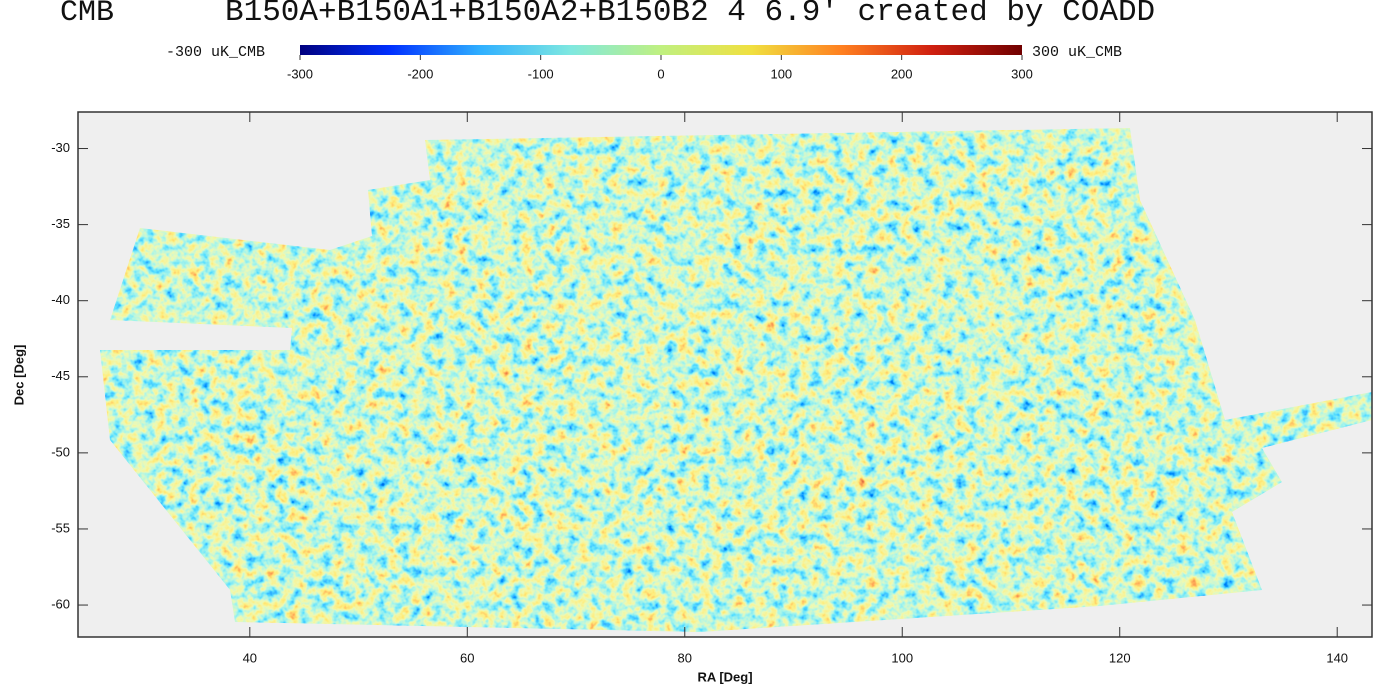  I want to click on x-tick-label: 40, so click(250, 657).